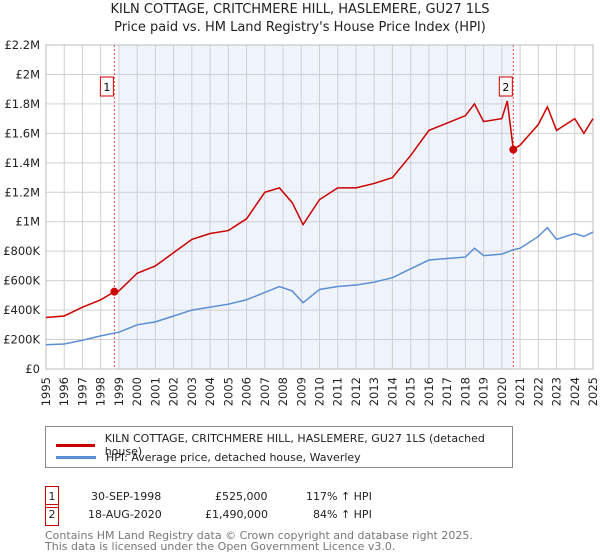 The height and width of the screenshot is (560, 600). Describe the element at coordinates (338, 391) in the screenshot. I see `x-tick-label: 2011` at that location.